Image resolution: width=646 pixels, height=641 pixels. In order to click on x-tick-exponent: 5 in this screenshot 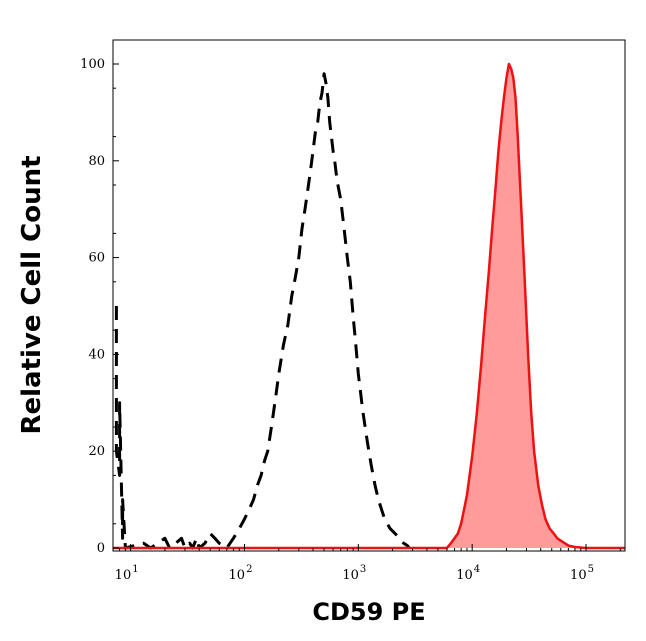, I will do `click(591, 569)`.